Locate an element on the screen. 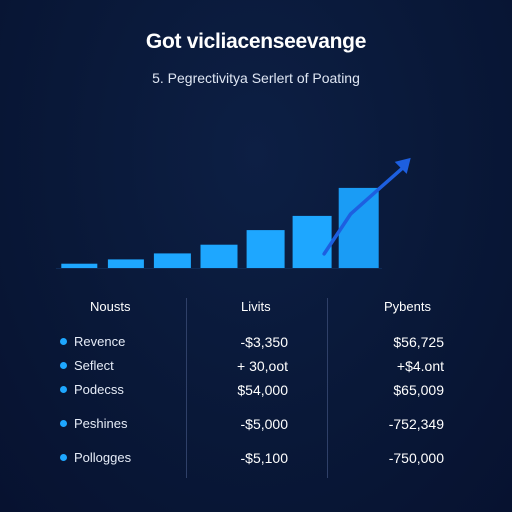 The width and height of the screenshot is (512, 512). table-row: Podecss $54,000 $65,009 is located at coordinates (256, 390).